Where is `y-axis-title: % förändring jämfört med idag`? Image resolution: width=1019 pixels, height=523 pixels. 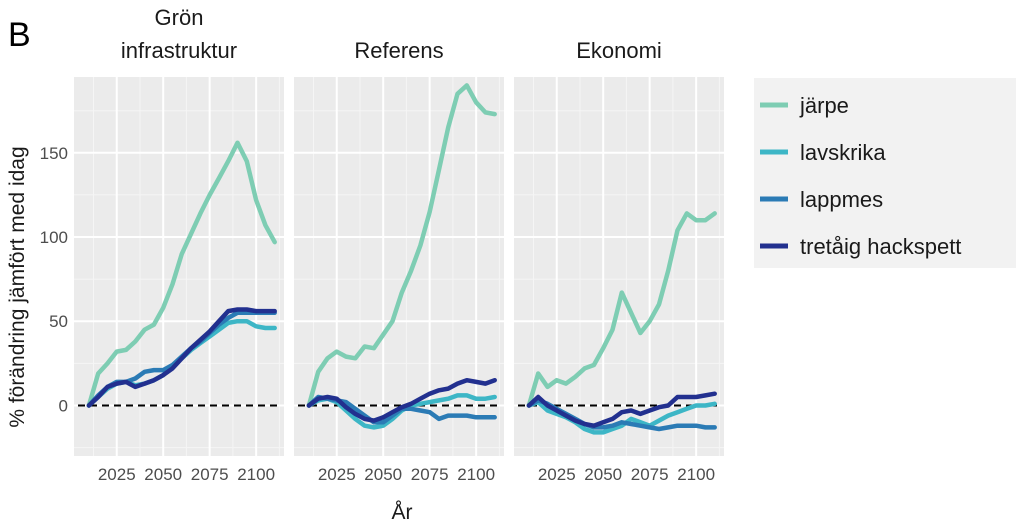
y-axis-title: % förändring jämfört med idag is located at coordinates (17, 286).